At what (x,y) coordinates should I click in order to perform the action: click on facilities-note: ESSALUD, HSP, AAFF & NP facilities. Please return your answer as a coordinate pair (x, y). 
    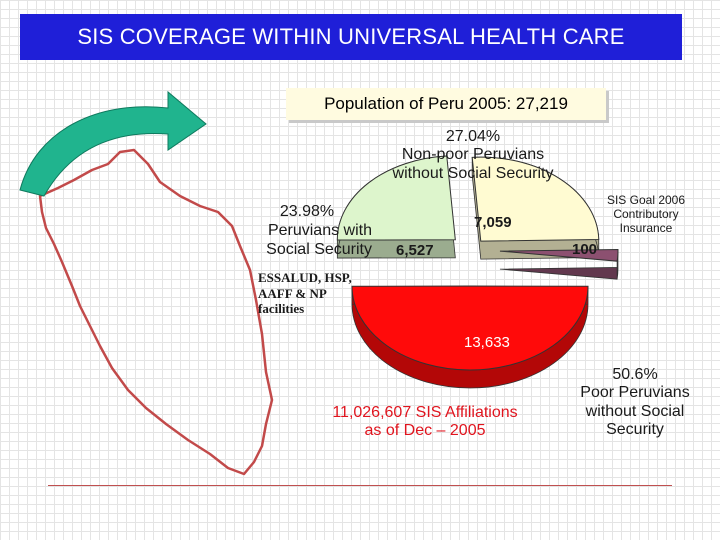
    Looking at the image, I should click on (318, 293).